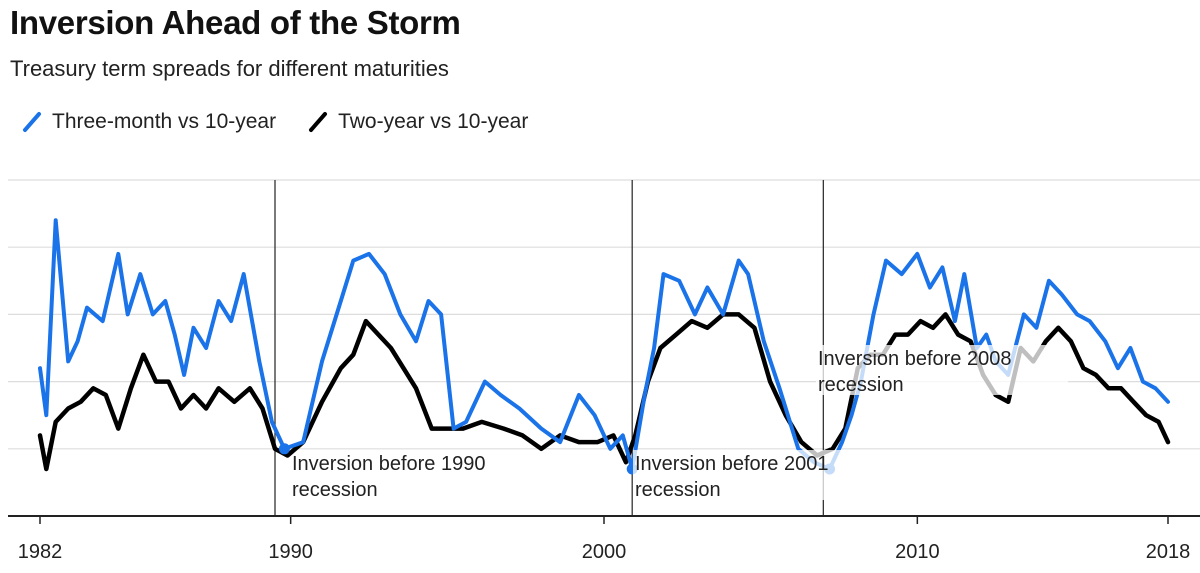 The width and height of the screenshot is (1200, 573). What do you see at coordinates (388, 477) in the screenshot?
I see `annotation-0: Inversion before 1990 recession` at bounding box center [388, 477].